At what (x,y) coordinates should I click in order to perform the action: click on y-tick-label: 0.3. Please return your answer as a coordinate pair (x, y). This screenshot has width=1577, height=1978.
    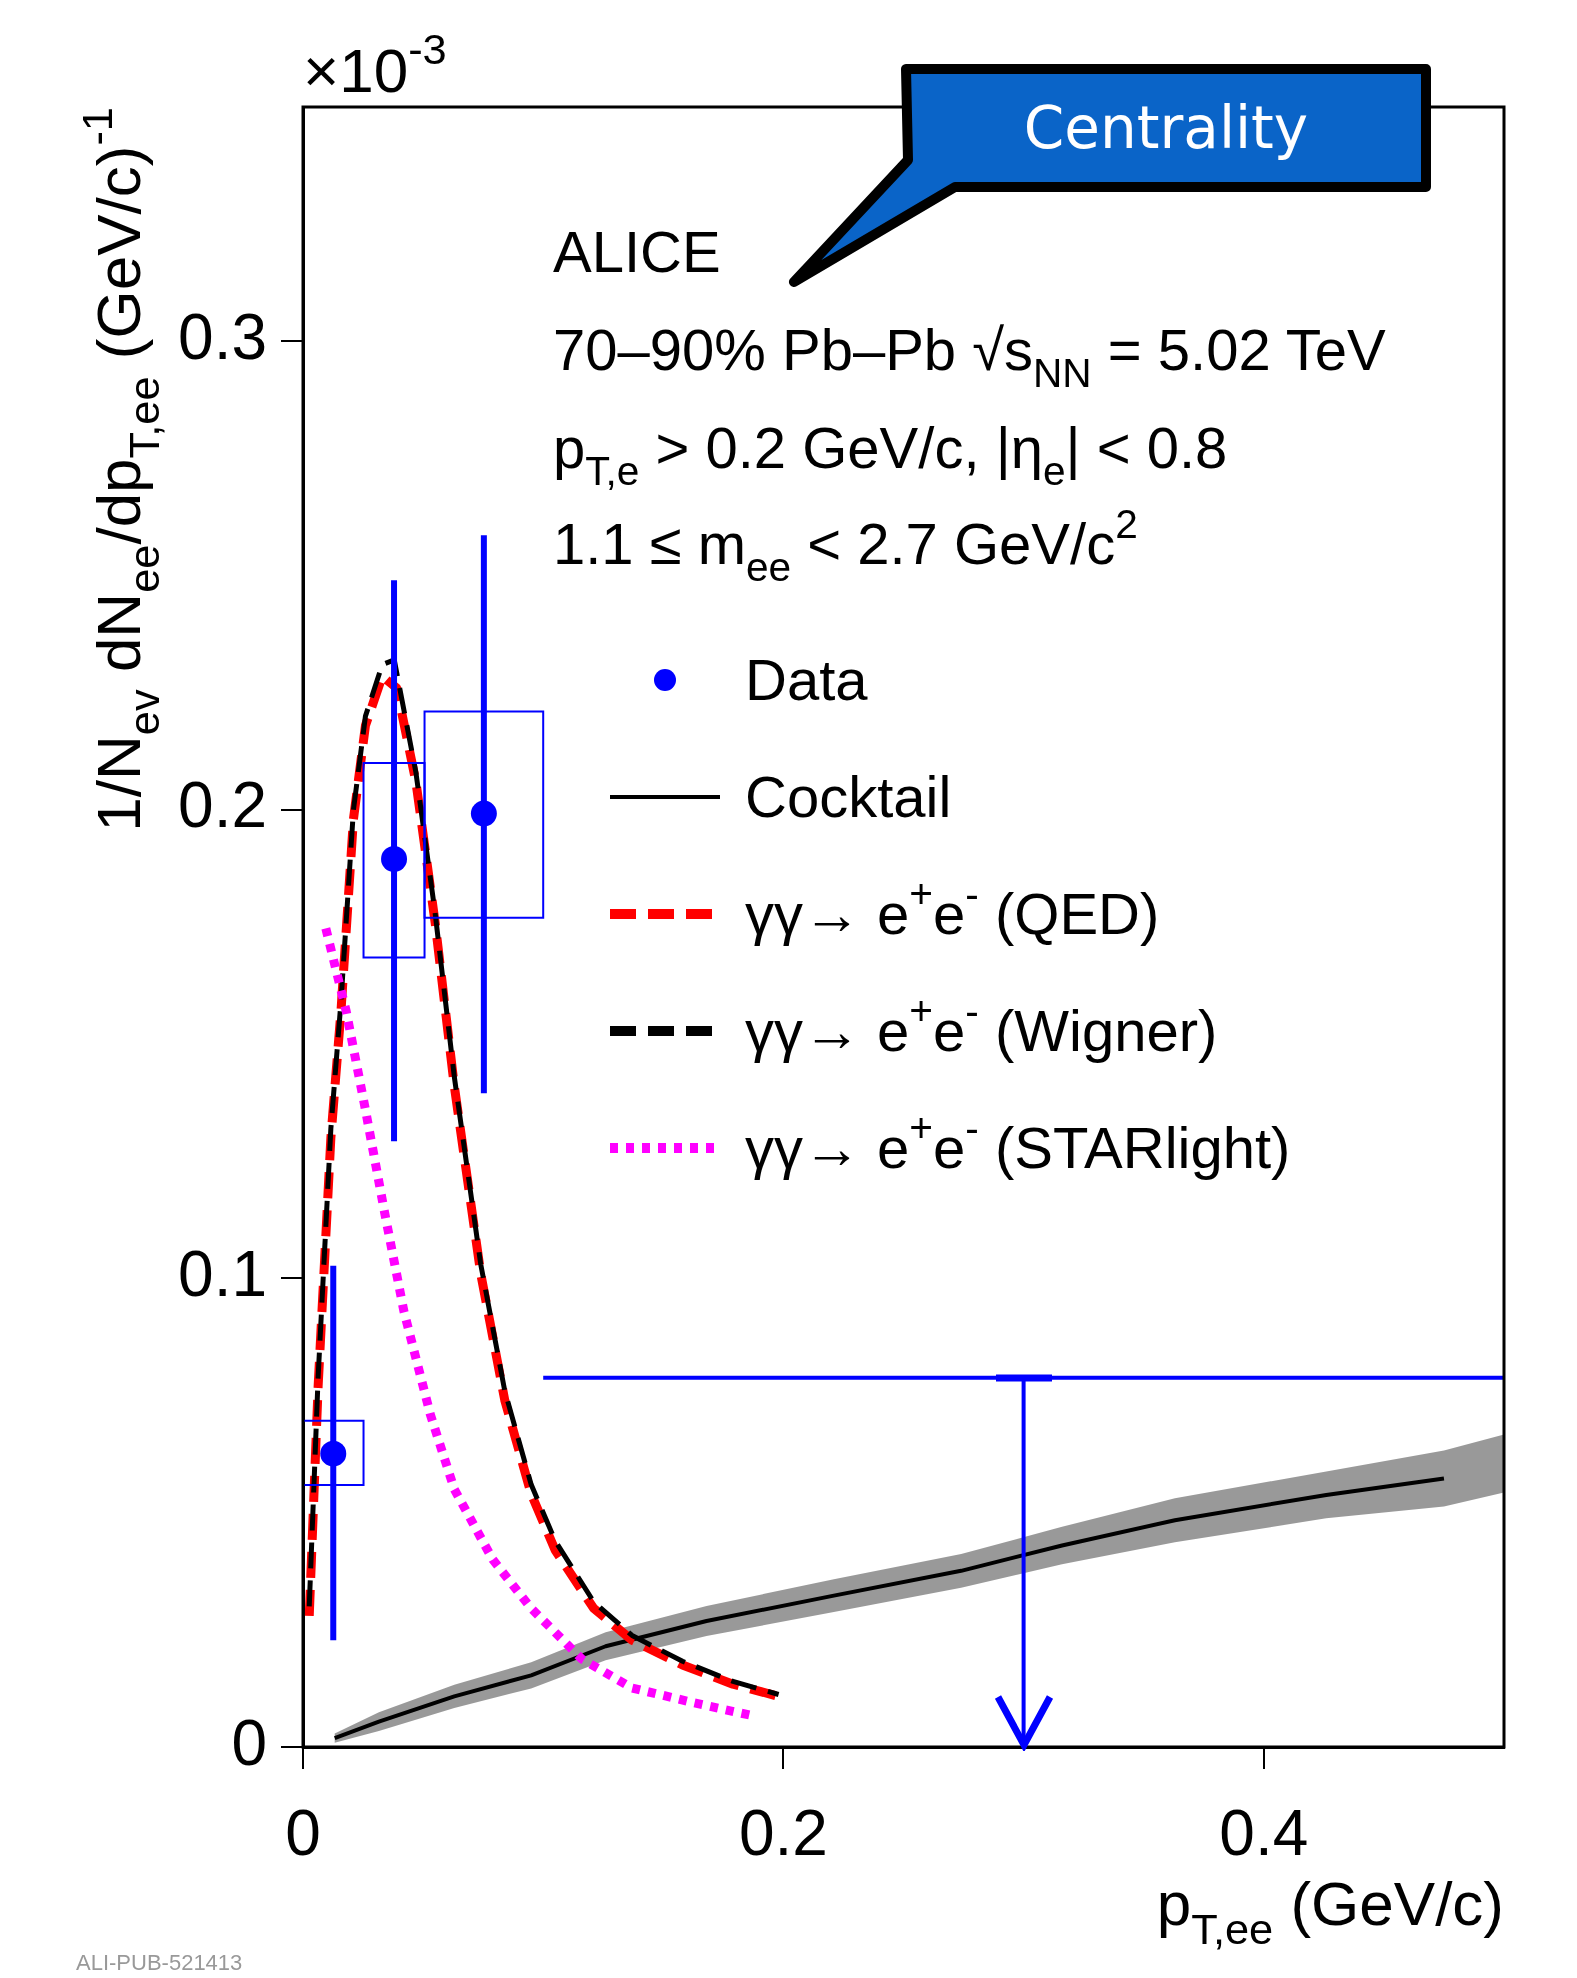
    Looking at the image, I should click on (222, 336).